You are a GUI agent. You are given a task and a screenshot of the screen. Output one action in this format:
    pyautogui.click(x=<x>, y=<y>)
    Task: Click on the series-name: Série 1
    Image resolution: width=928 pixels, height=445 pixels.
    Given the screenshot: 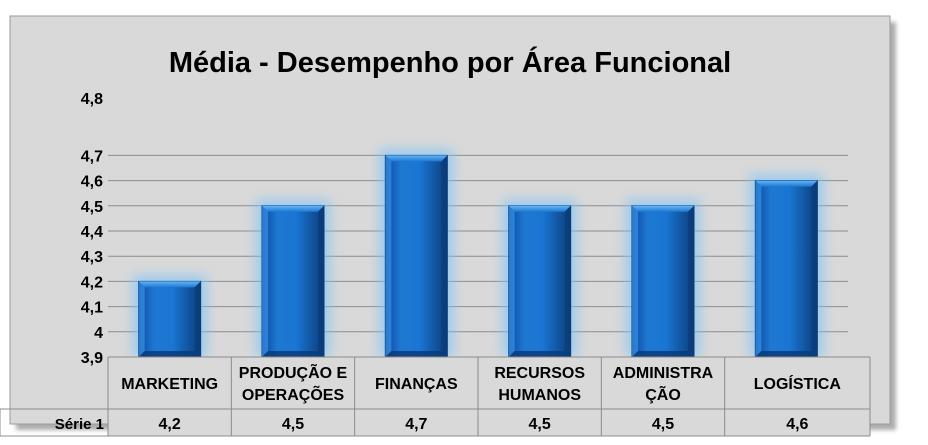 What is the action you would take?
    pyautogui.click(x=79, y=424)
    